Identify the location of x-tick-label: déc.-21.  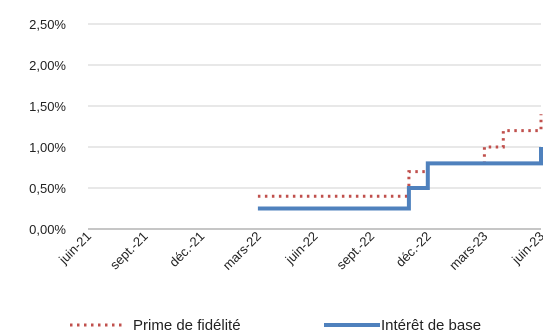
(186, 249).